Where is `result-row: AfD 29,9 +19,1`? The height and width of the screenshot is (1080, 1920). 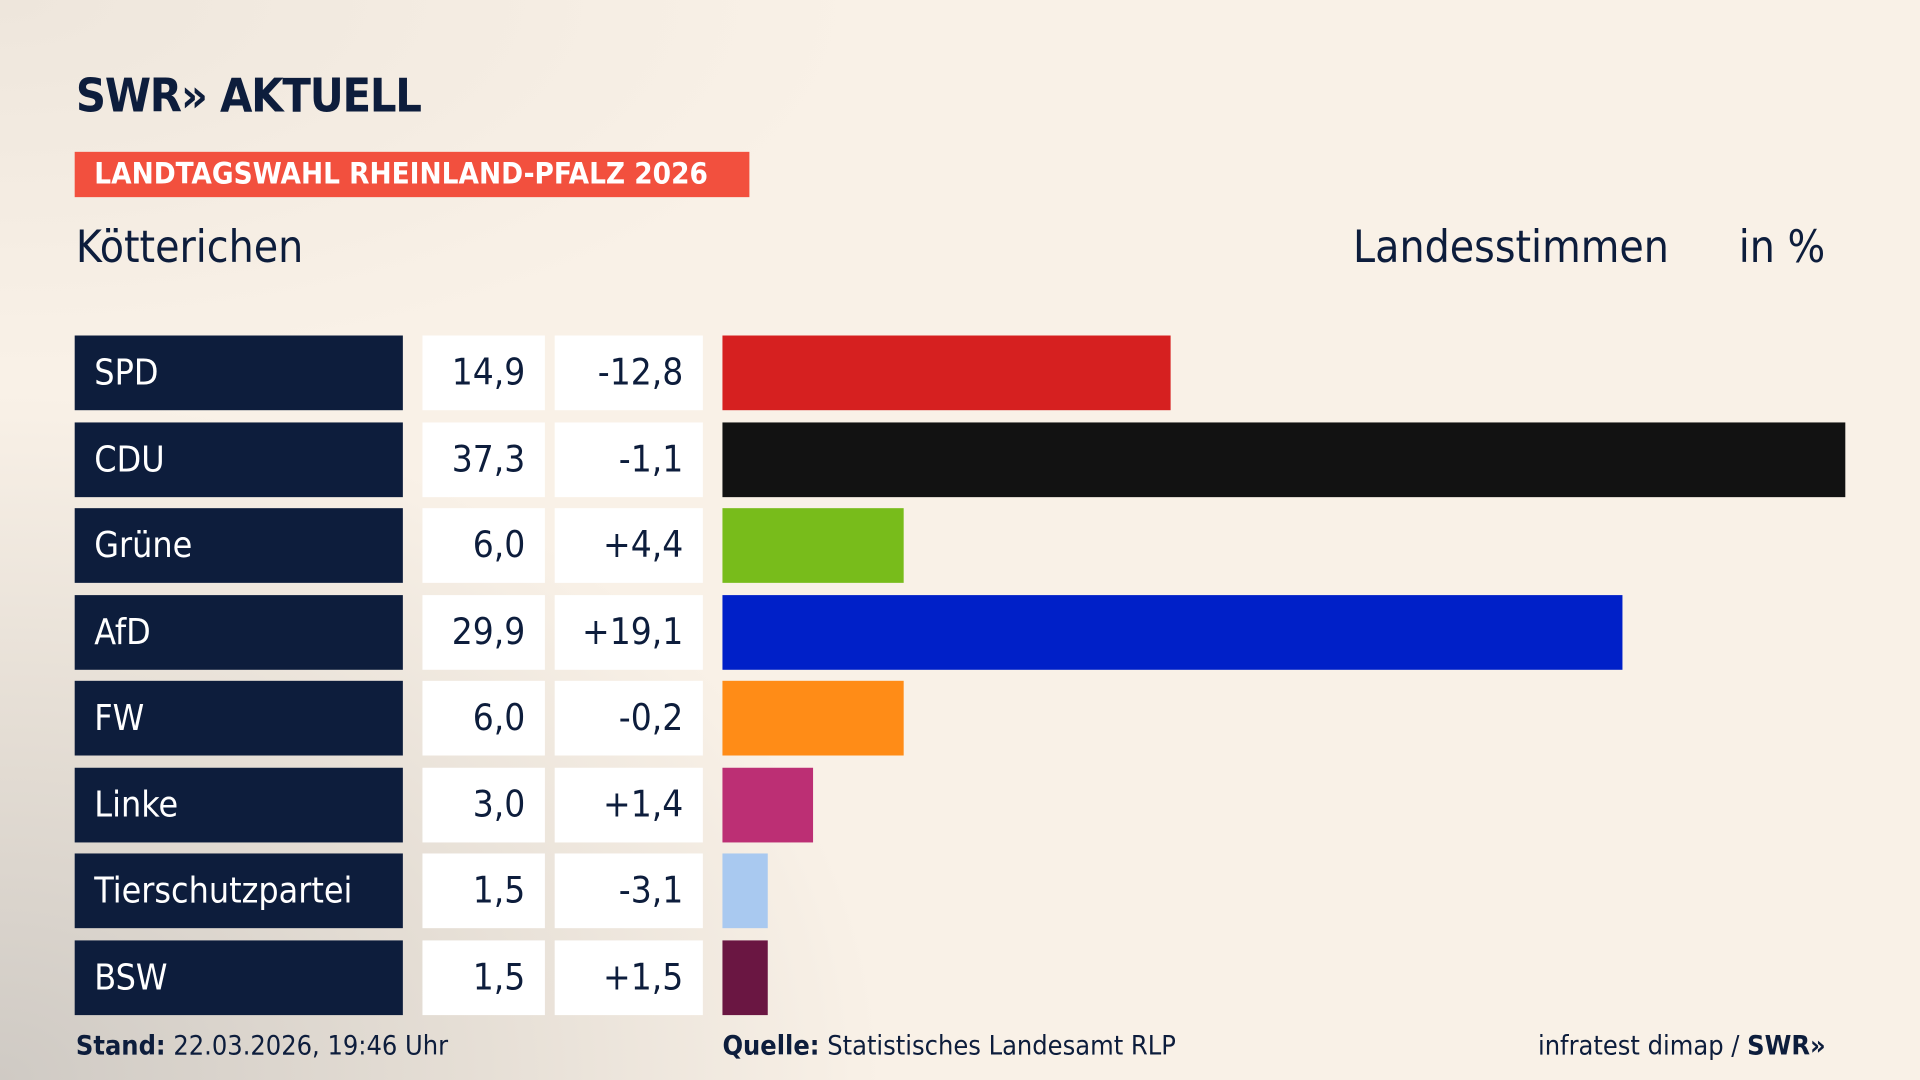 result-row: AfD 29,9 +19,1 is located at coordinates (960, 632).